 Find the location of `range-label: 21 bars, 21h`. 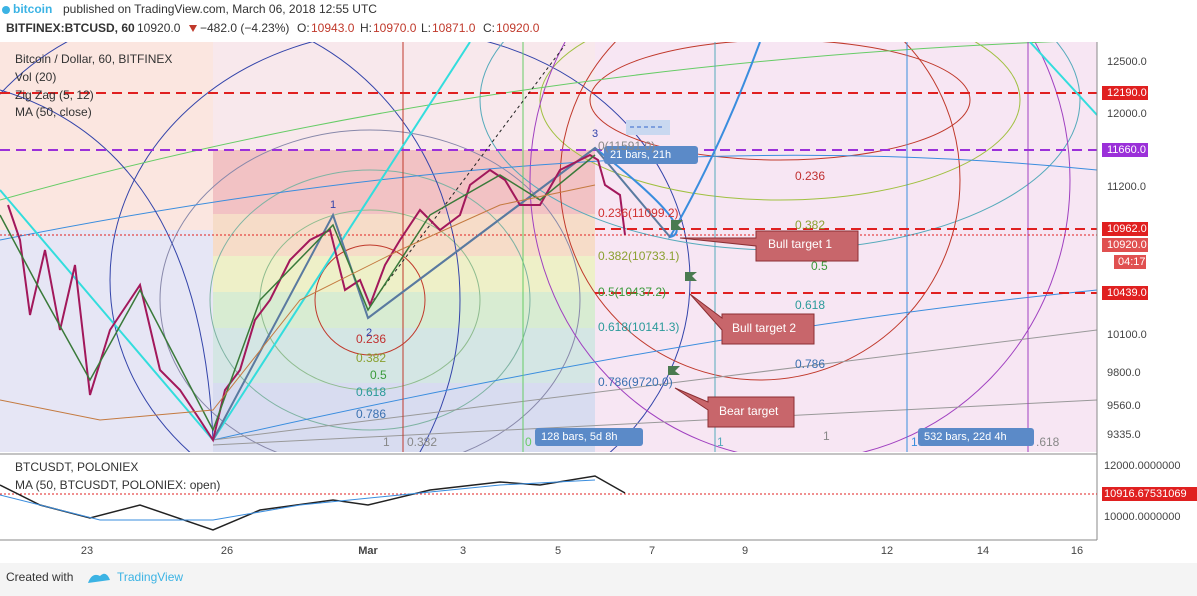

range-label: 21 bars, 21h is located at coordinates (640, 155).